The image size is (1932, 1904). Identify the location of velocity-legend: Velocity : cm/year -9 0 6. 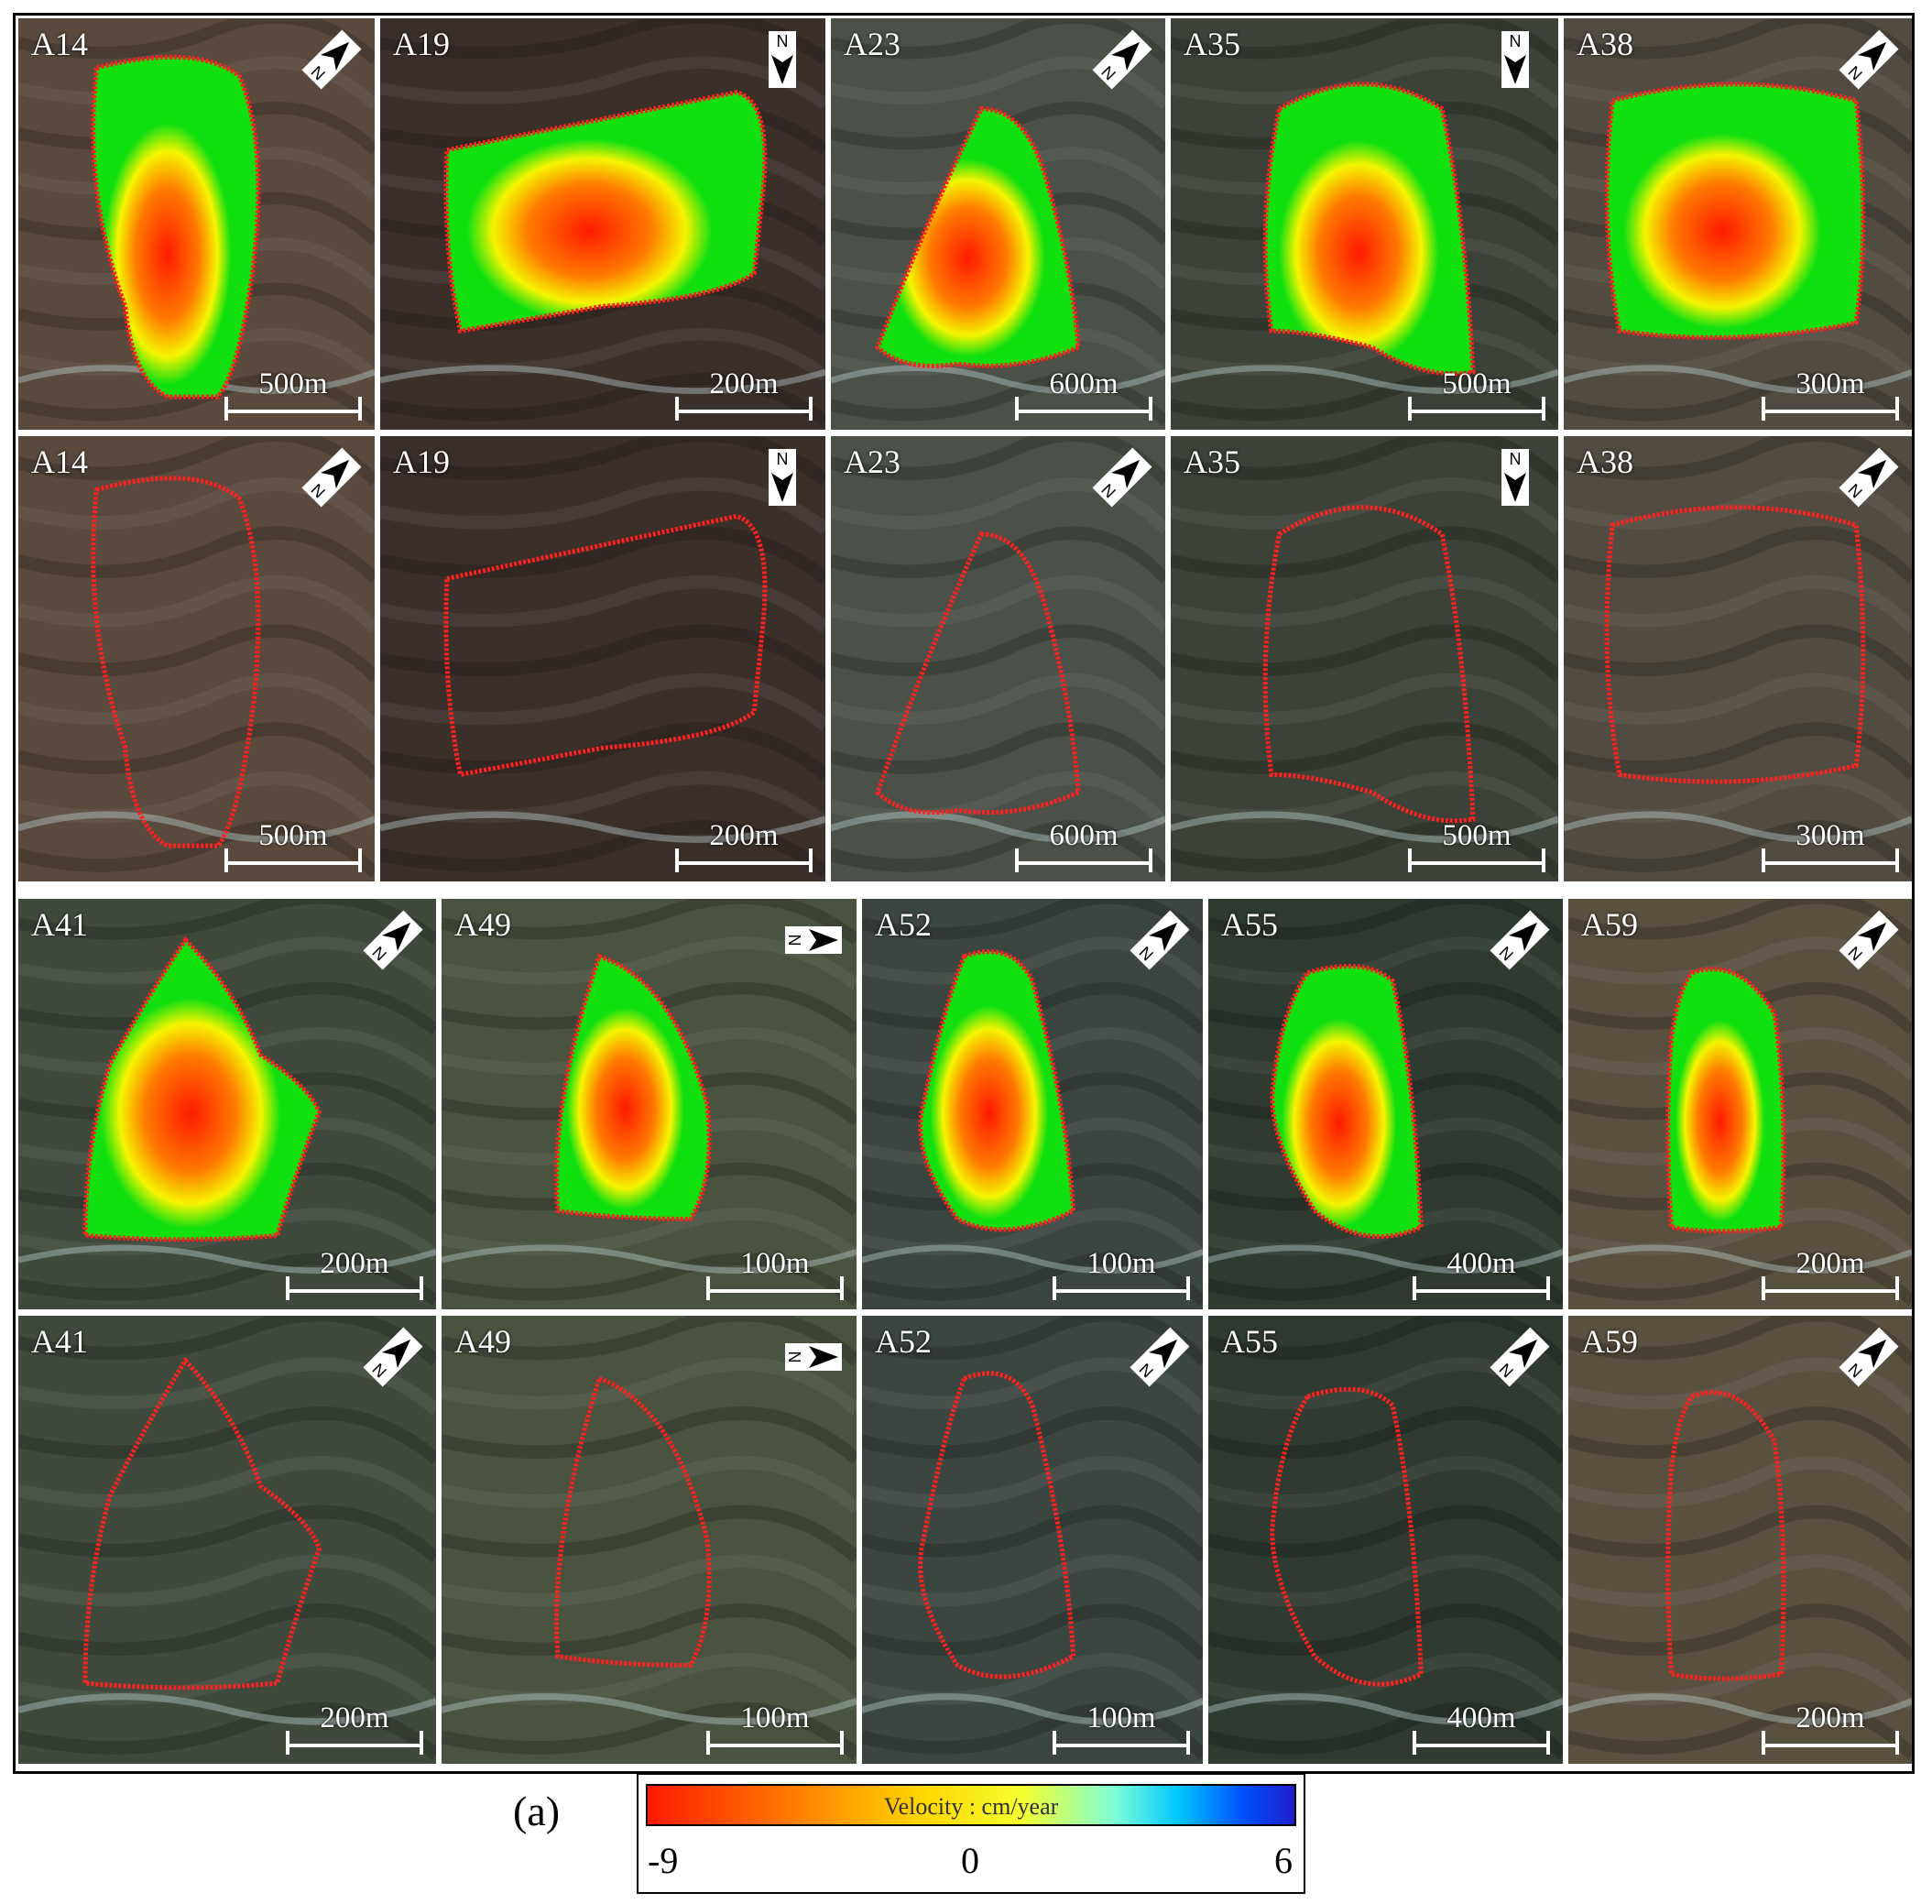
(971, 1833).